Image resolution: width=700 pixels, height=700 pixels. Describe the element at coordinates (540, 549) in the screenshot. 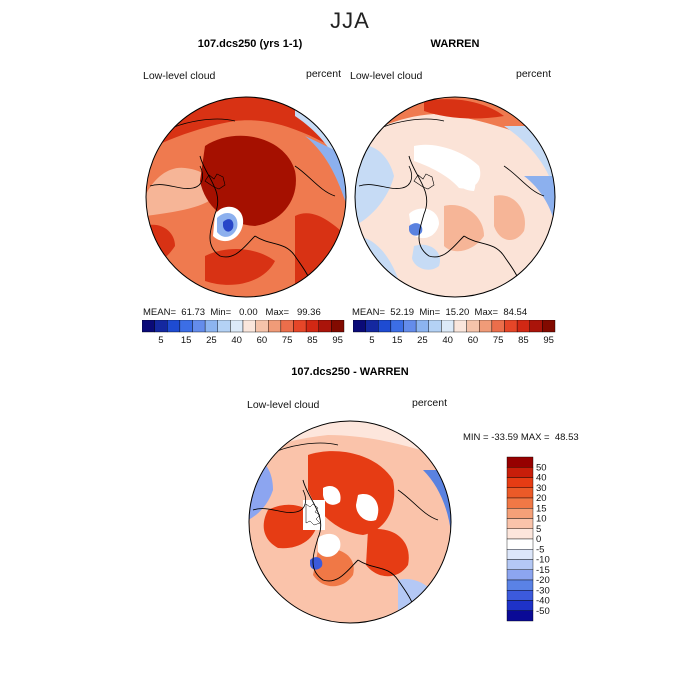

I see `colorbar-tick-label: -5` at that location.